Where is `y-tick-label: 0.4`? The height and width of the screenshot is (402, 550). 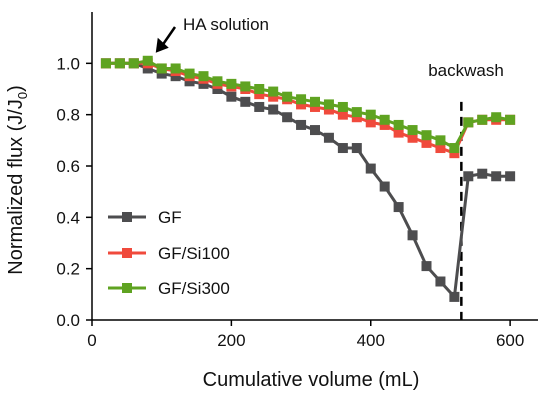
y-tick-label: 0.4 is located at coordinates (68, 217).